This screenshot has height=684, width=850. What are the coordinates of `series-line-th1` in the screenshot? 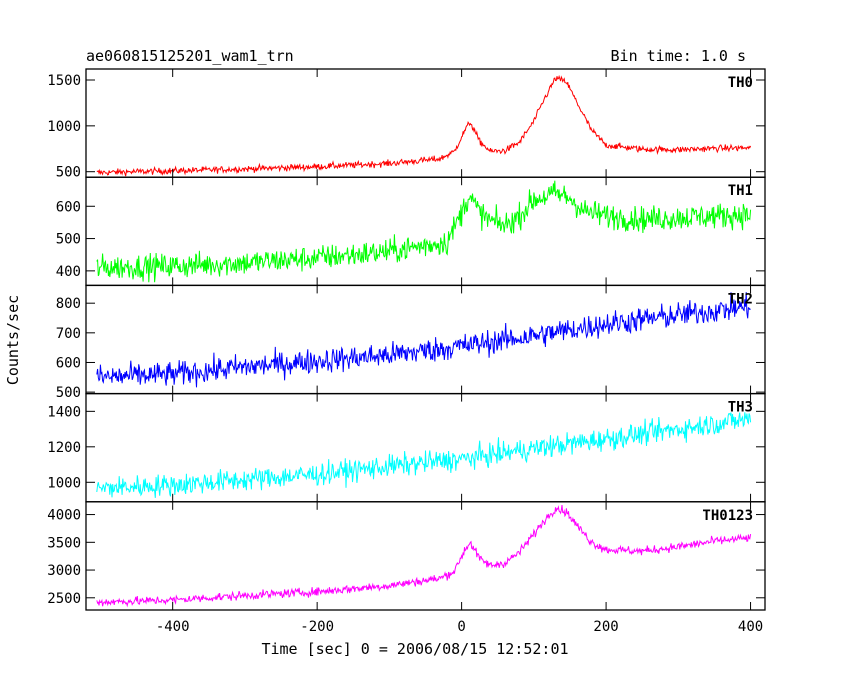 It's located at (424, 231).